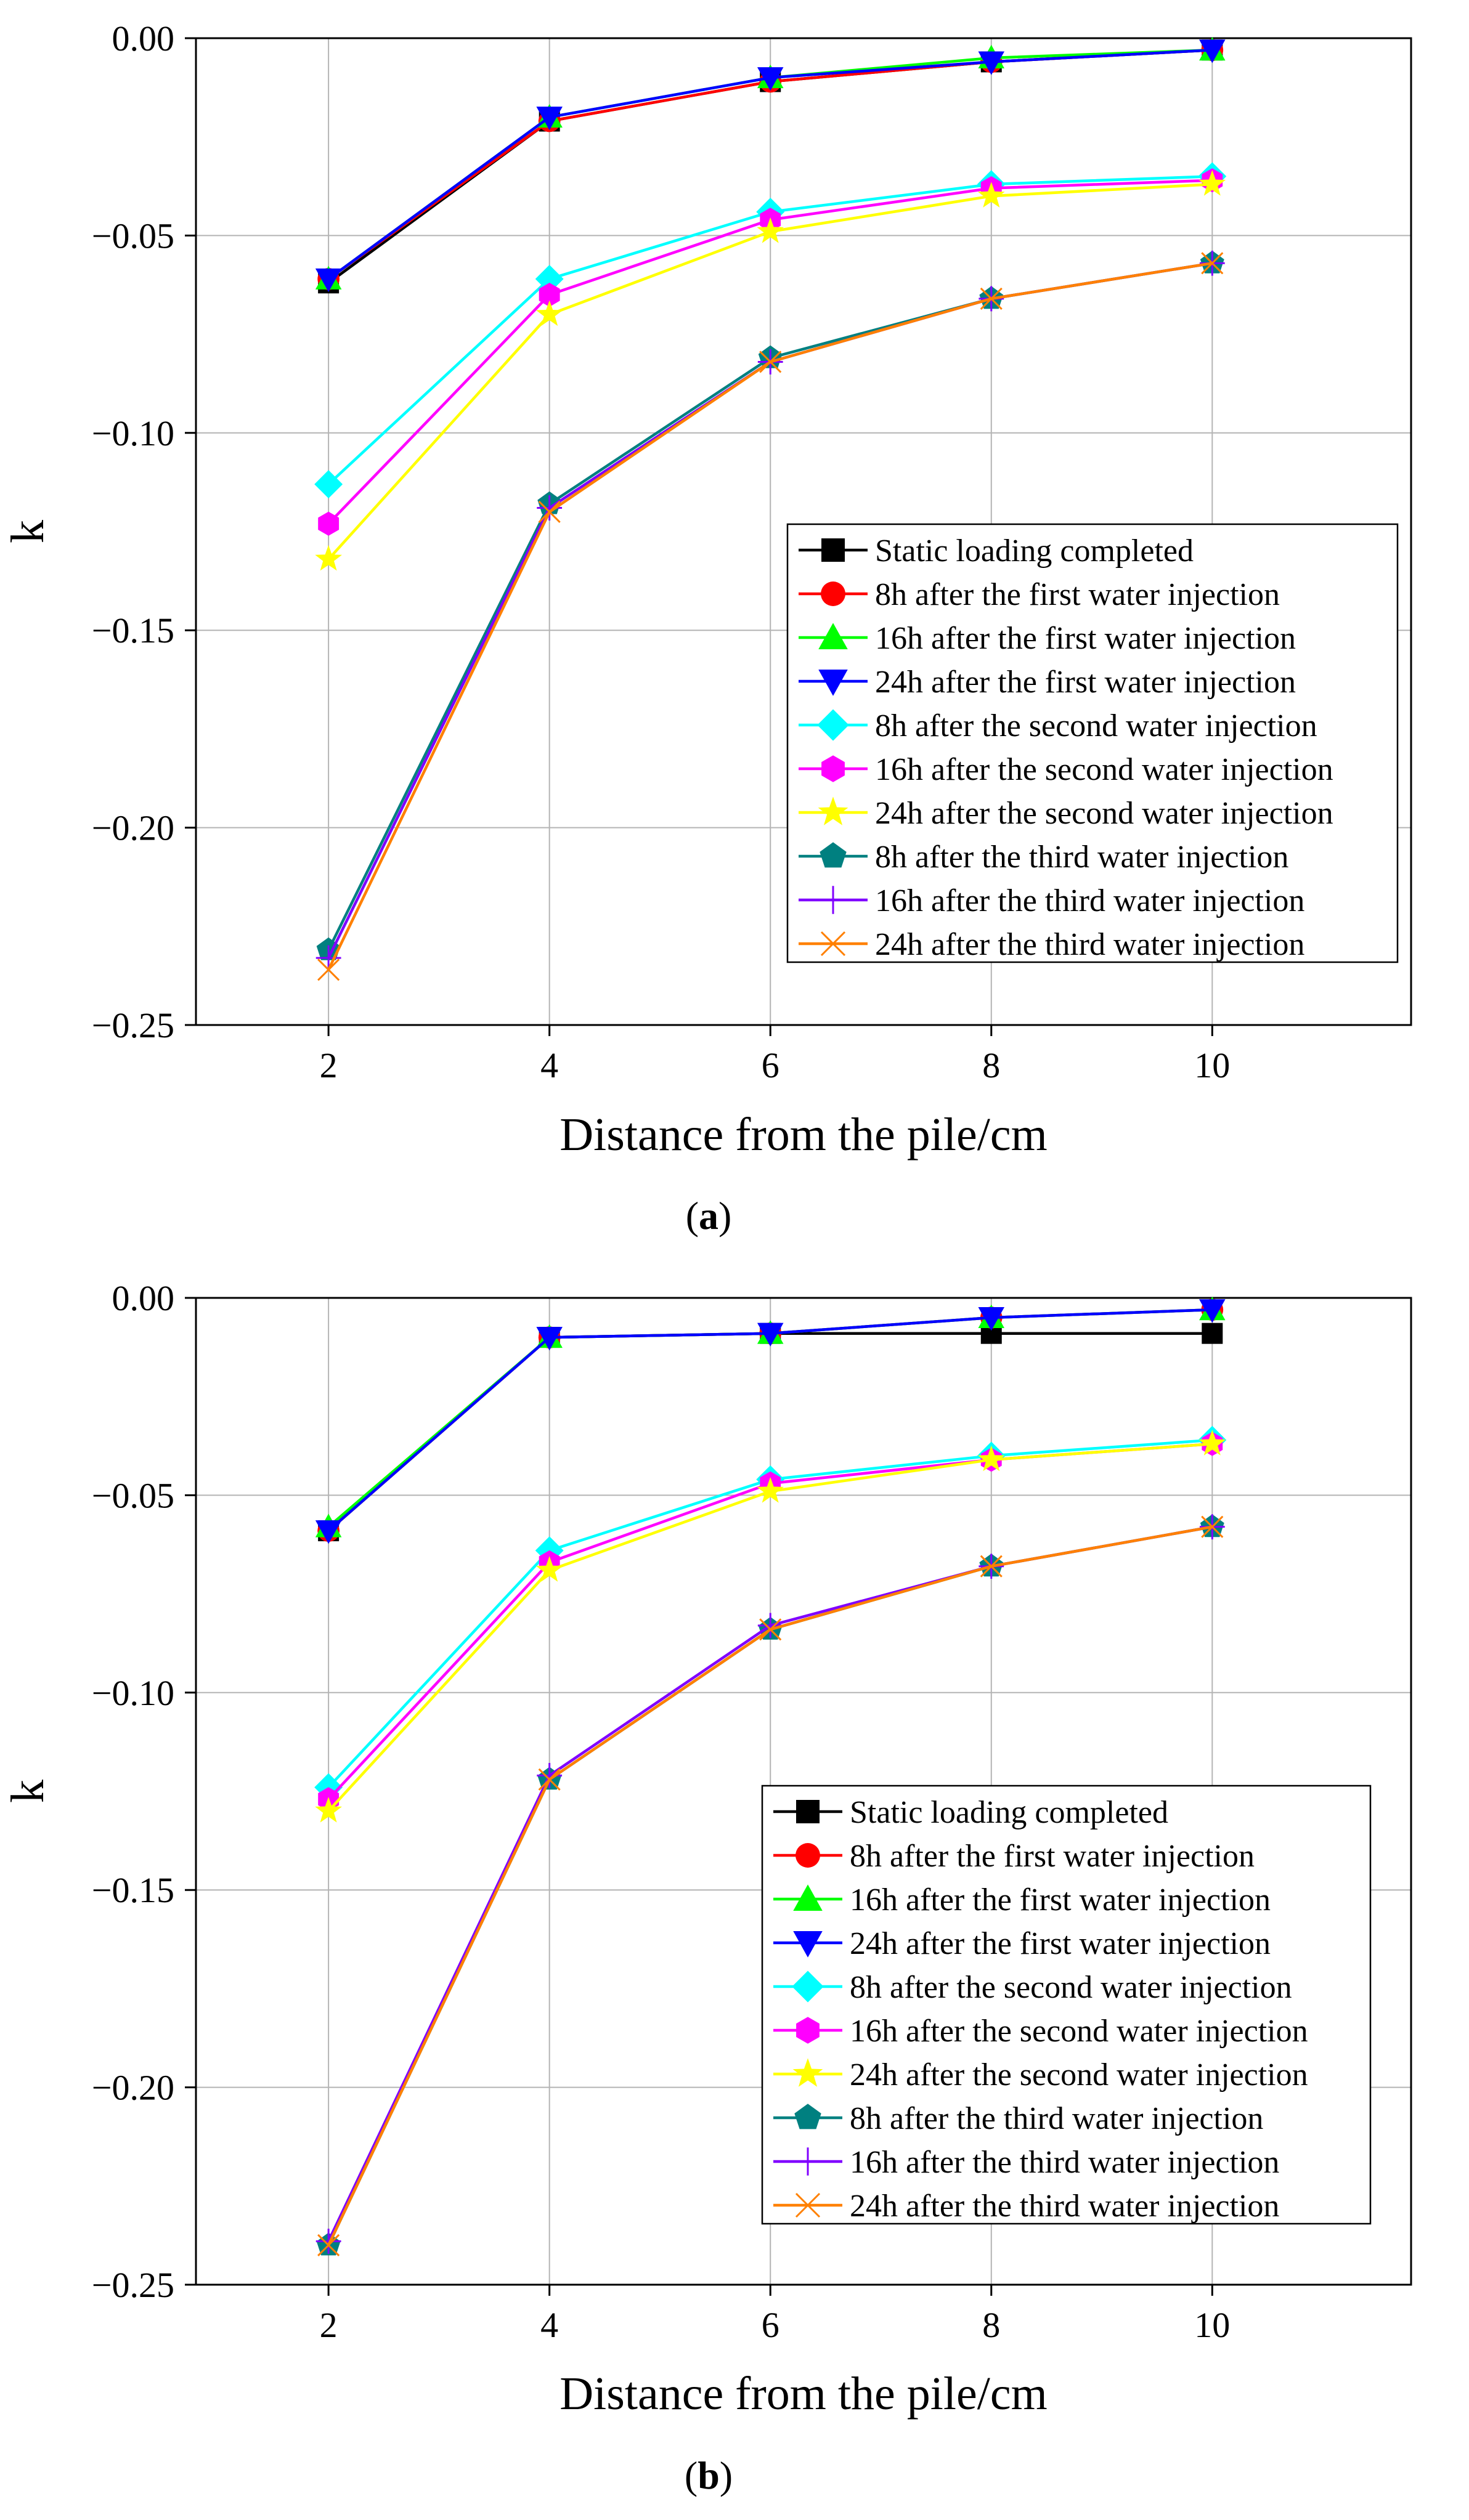 This screenshot has height=2520, width=1469. What do you see at coordinates (709, 1216) in the screenshot?
I see `panel-caption: (a)` at bounding box center [709, 1216].